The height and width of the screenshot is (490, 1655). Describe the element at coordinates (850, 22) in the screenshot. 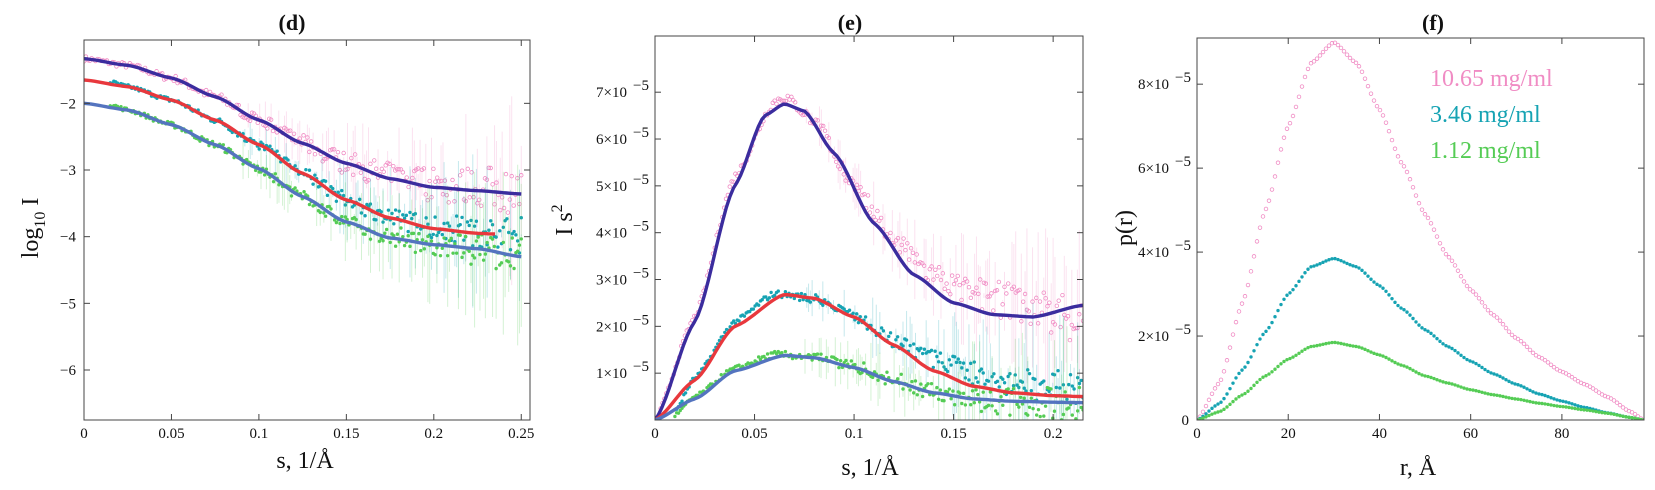

I see `panel-e-title: (e)` at that location.